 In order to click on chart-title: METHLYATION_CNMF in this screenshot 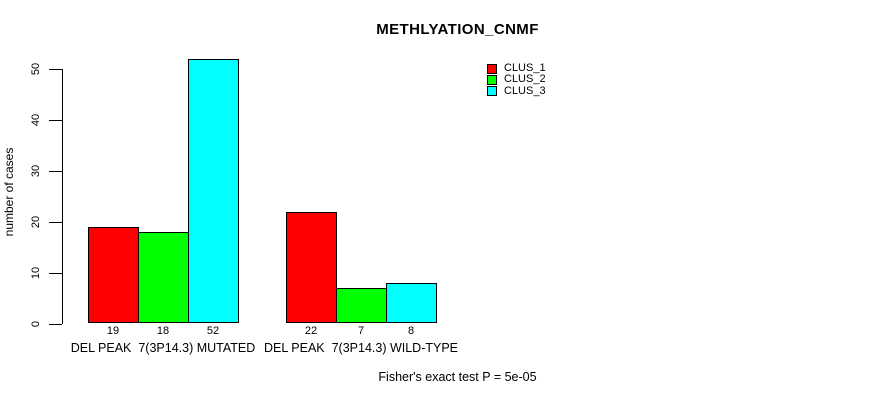, I will do `click(457, 29)`.